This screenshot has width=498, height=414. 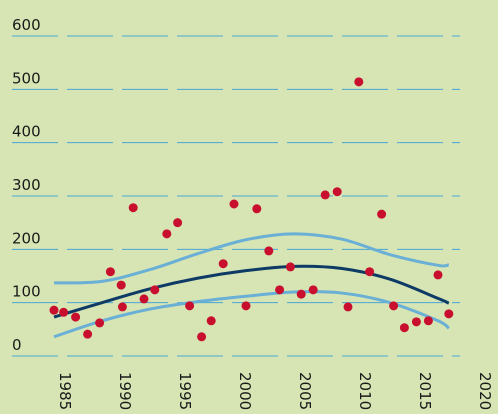 I want to click on x-tick-label: 2000, so click(x=245, y=391).